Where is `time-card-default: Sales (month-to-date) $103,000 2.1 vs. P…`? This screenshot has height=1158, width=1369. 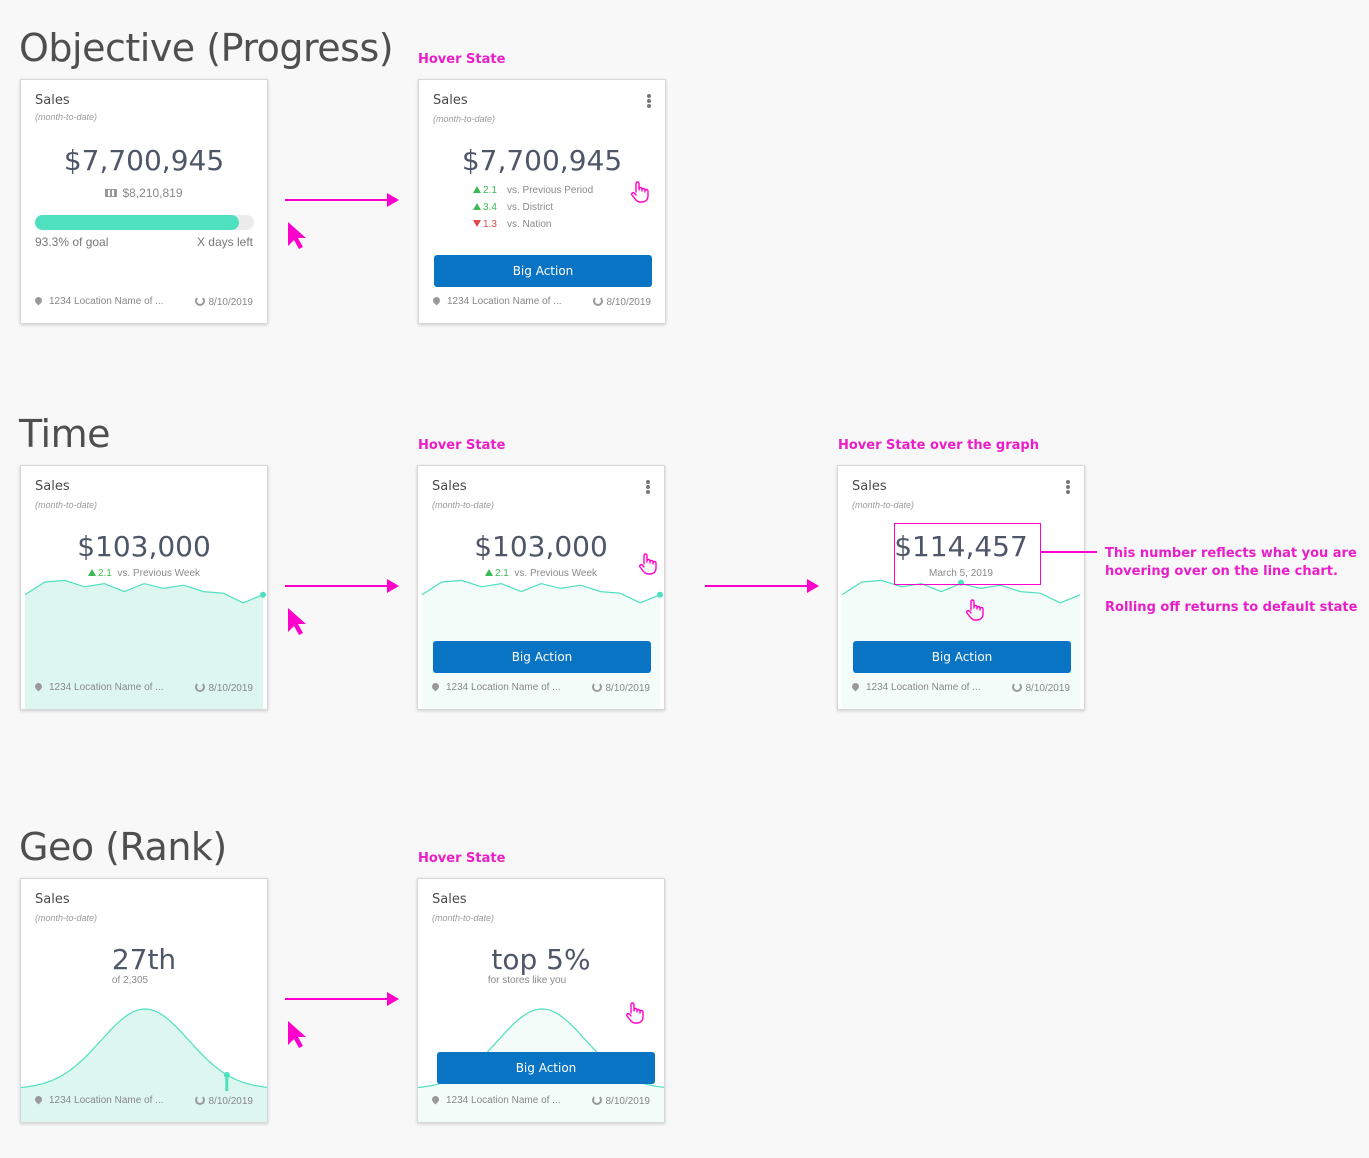
time-card-default: Sales (month-to-date) $103,000 2.1 vs. P… is located at coordinates (144, 587).